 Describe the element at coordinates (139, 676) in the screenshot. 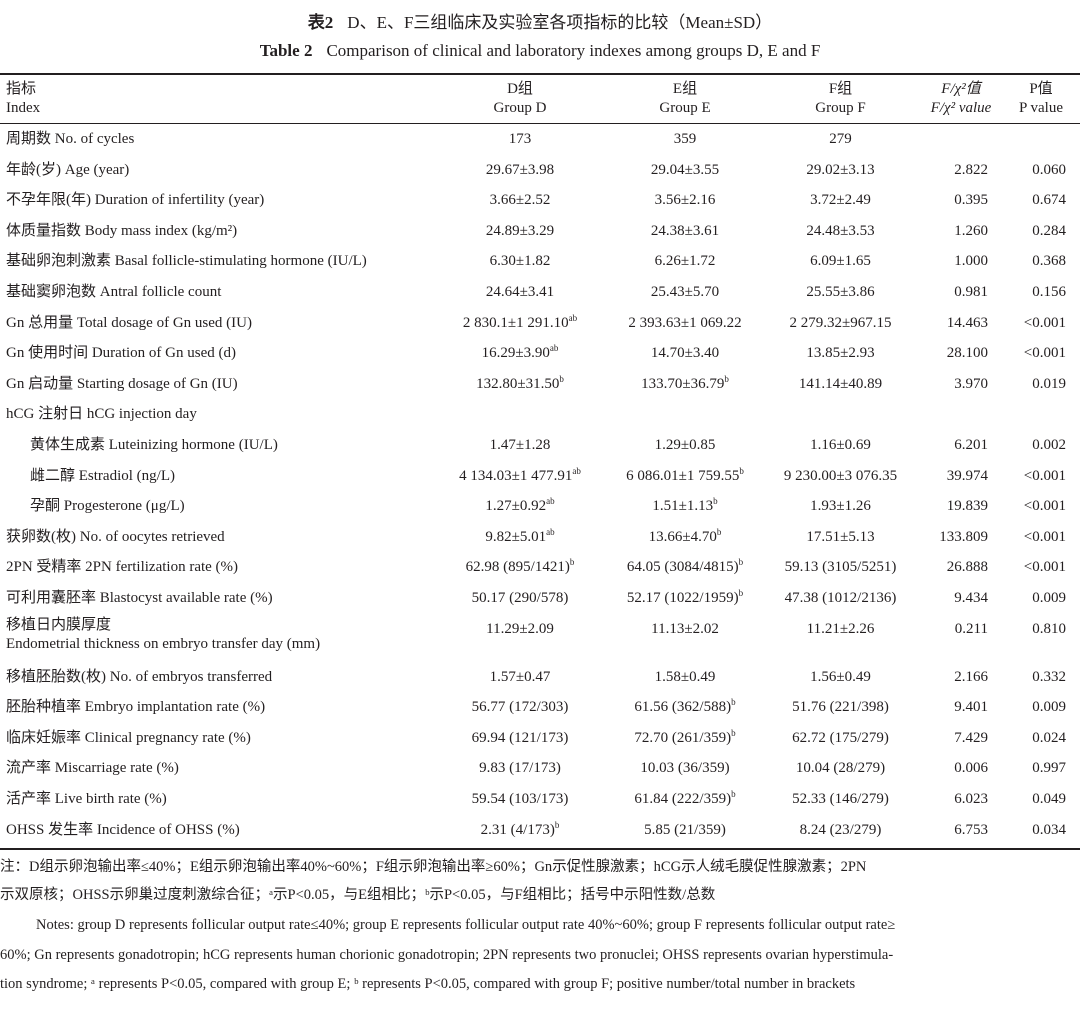

I see `row-label-text: 移植胚胎数(枚) No. of embryos transferred` at that location.